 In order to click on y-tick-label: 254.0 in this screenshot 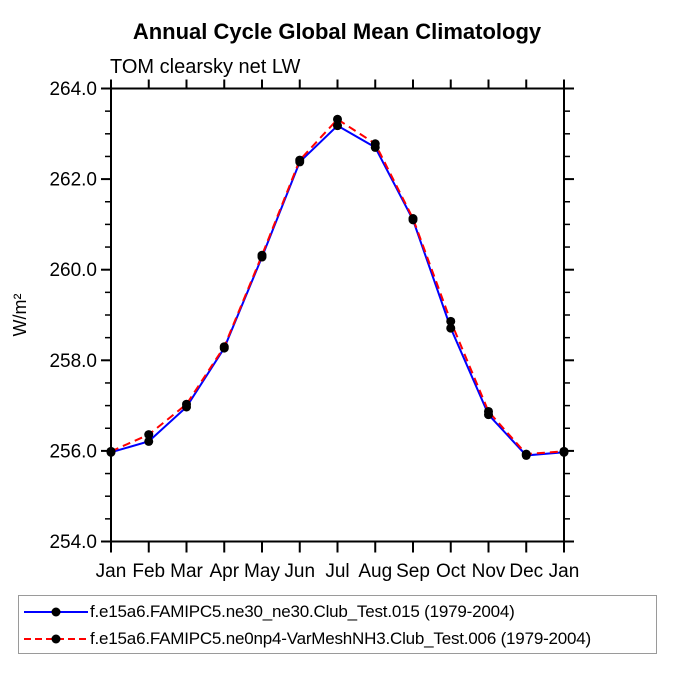, I will do `click(73, 542)`.